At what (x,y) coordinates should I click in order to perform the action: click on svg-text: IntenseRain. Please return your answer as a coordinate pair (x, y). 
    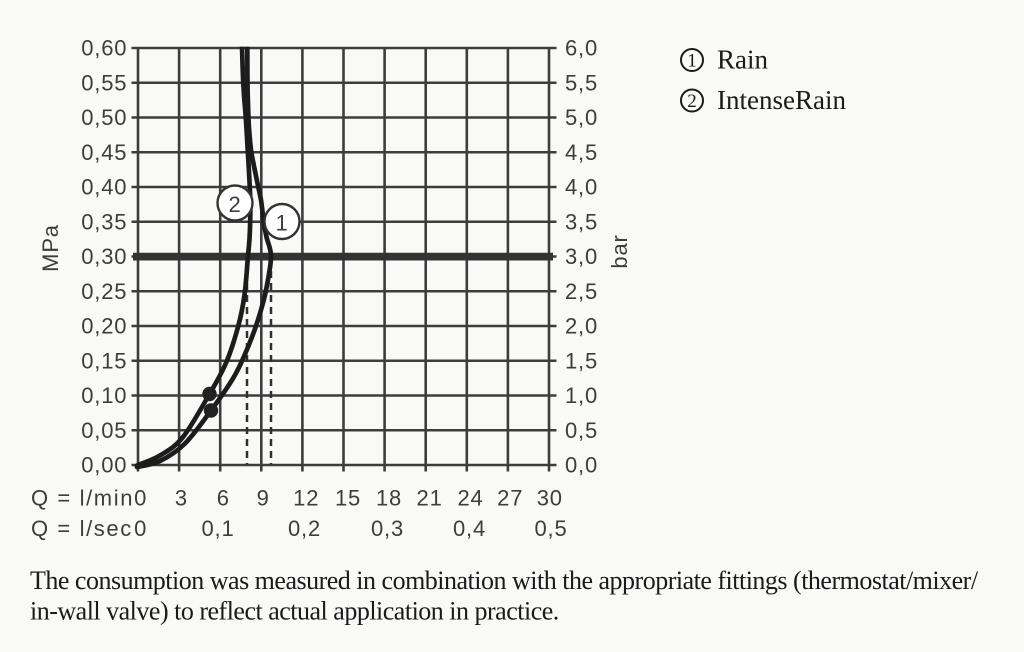
    Looking at the image, I should click on (781, 100).